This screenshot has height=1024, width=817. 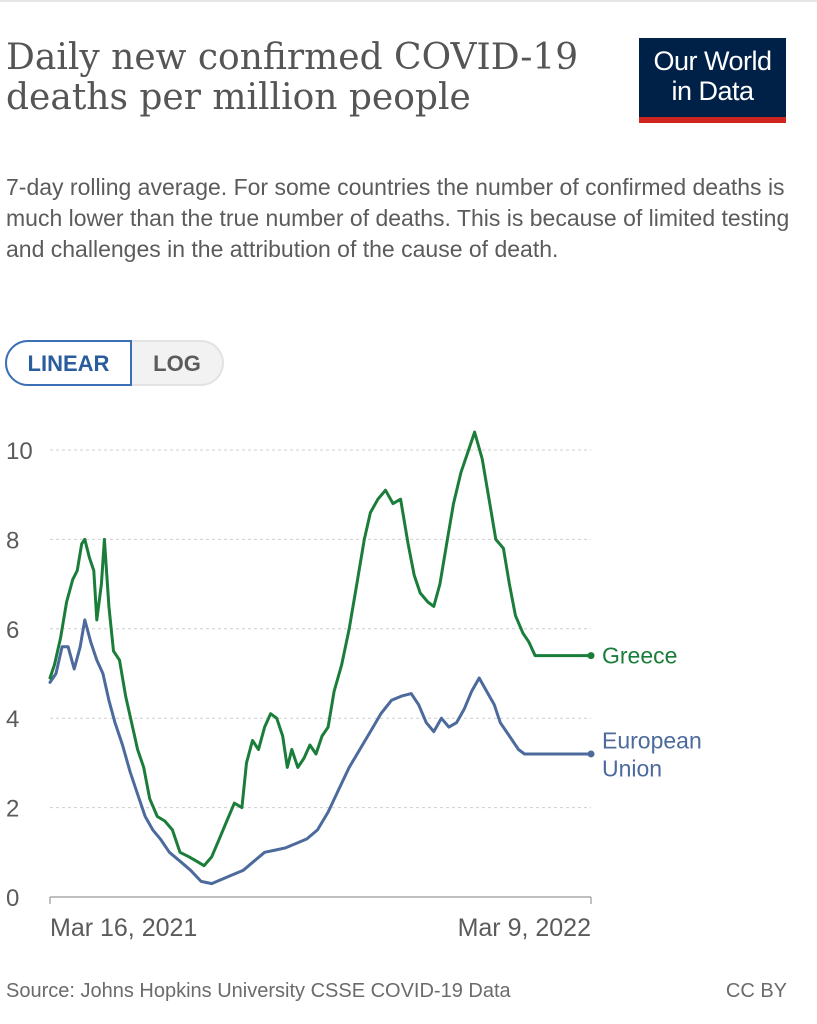 What do you see at coordinates (591, 754) in the screenshot?
I see `series-end-point-european-union` at bounding box center [591, 754].